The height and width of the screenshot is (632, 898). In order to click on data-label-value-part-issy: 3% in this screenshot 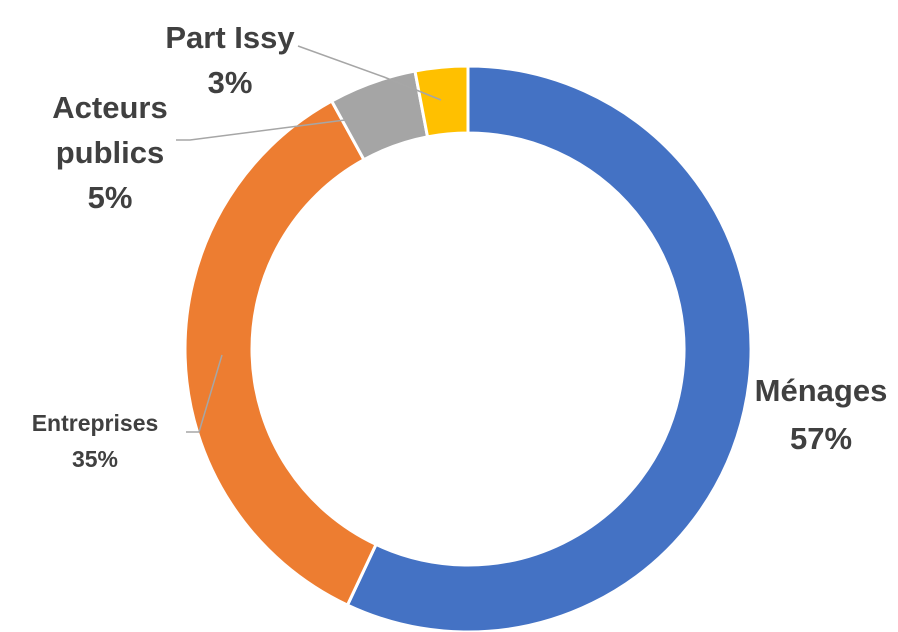, I will do `click(230, 82)`.